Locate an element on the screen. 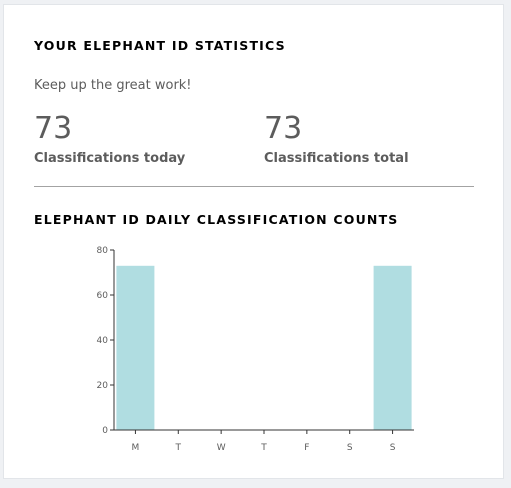 Image resolution: width=511 pixels, height=488 pixels. x-tick-label: M is located at coordinates (136, 448).